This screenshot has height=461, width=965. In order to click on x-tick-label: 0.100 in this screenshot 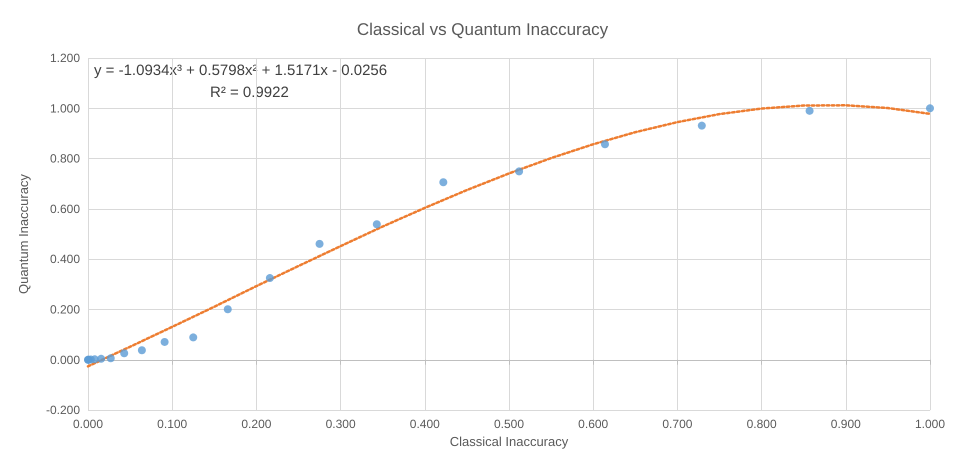, I will do `click(172, 424)`.